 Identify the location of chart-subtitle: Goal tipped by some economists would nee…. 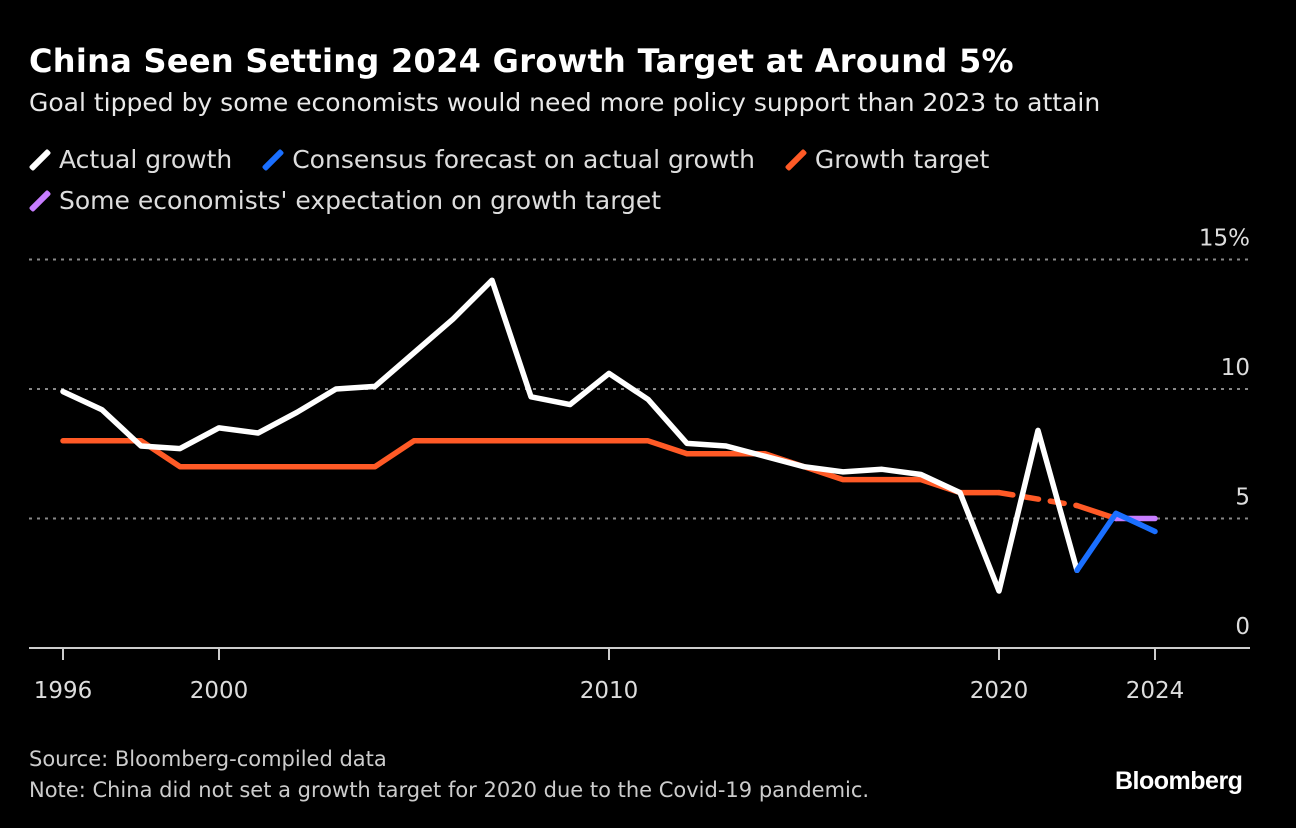
(565, 102).